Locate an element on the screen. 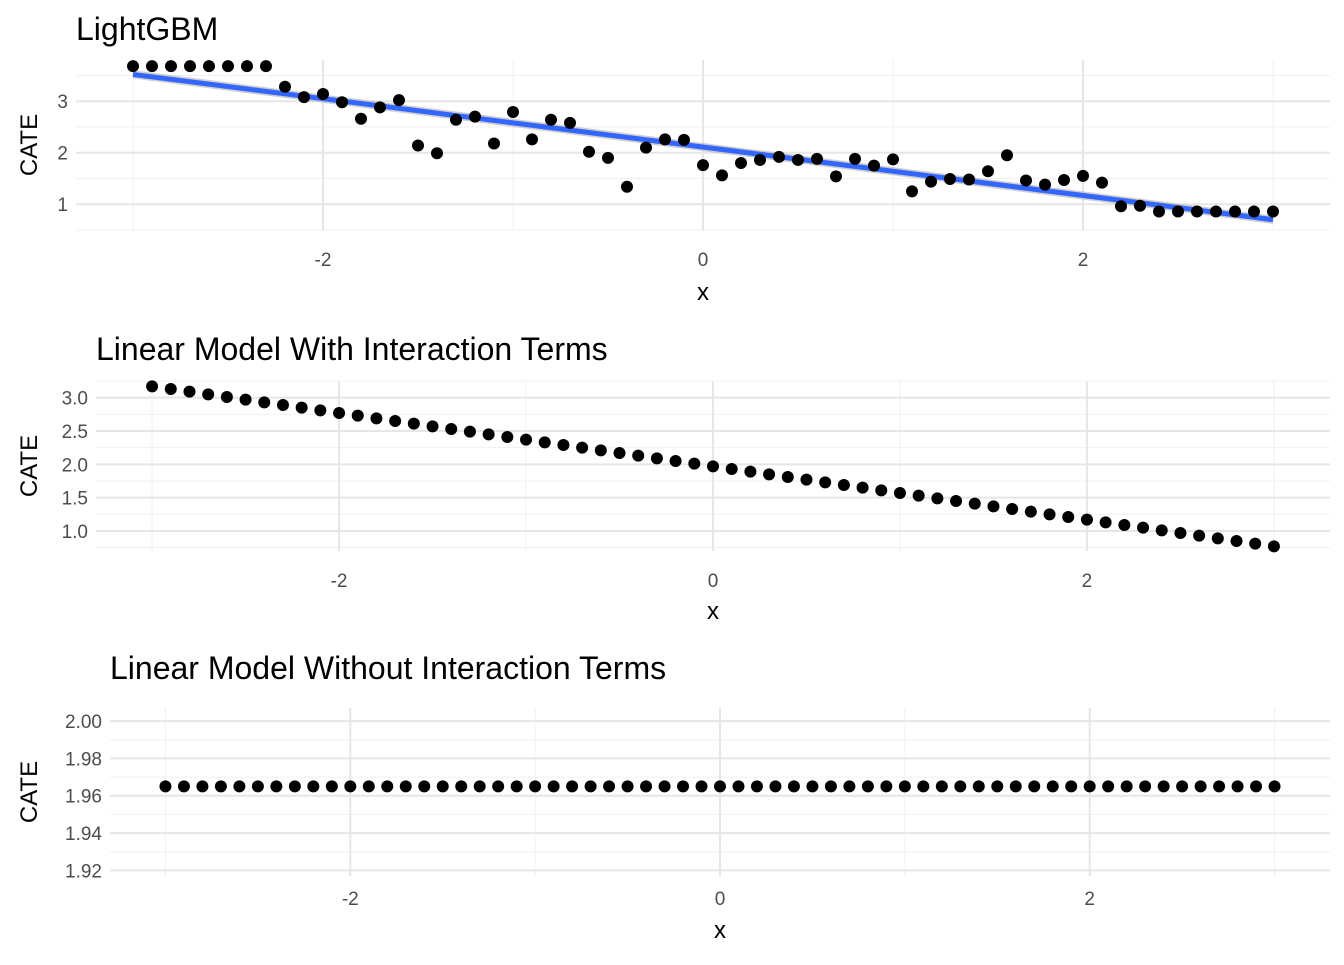 This screenshot has height=965, width=1344. x-axis-label: x is located at coordinates (713, 611).